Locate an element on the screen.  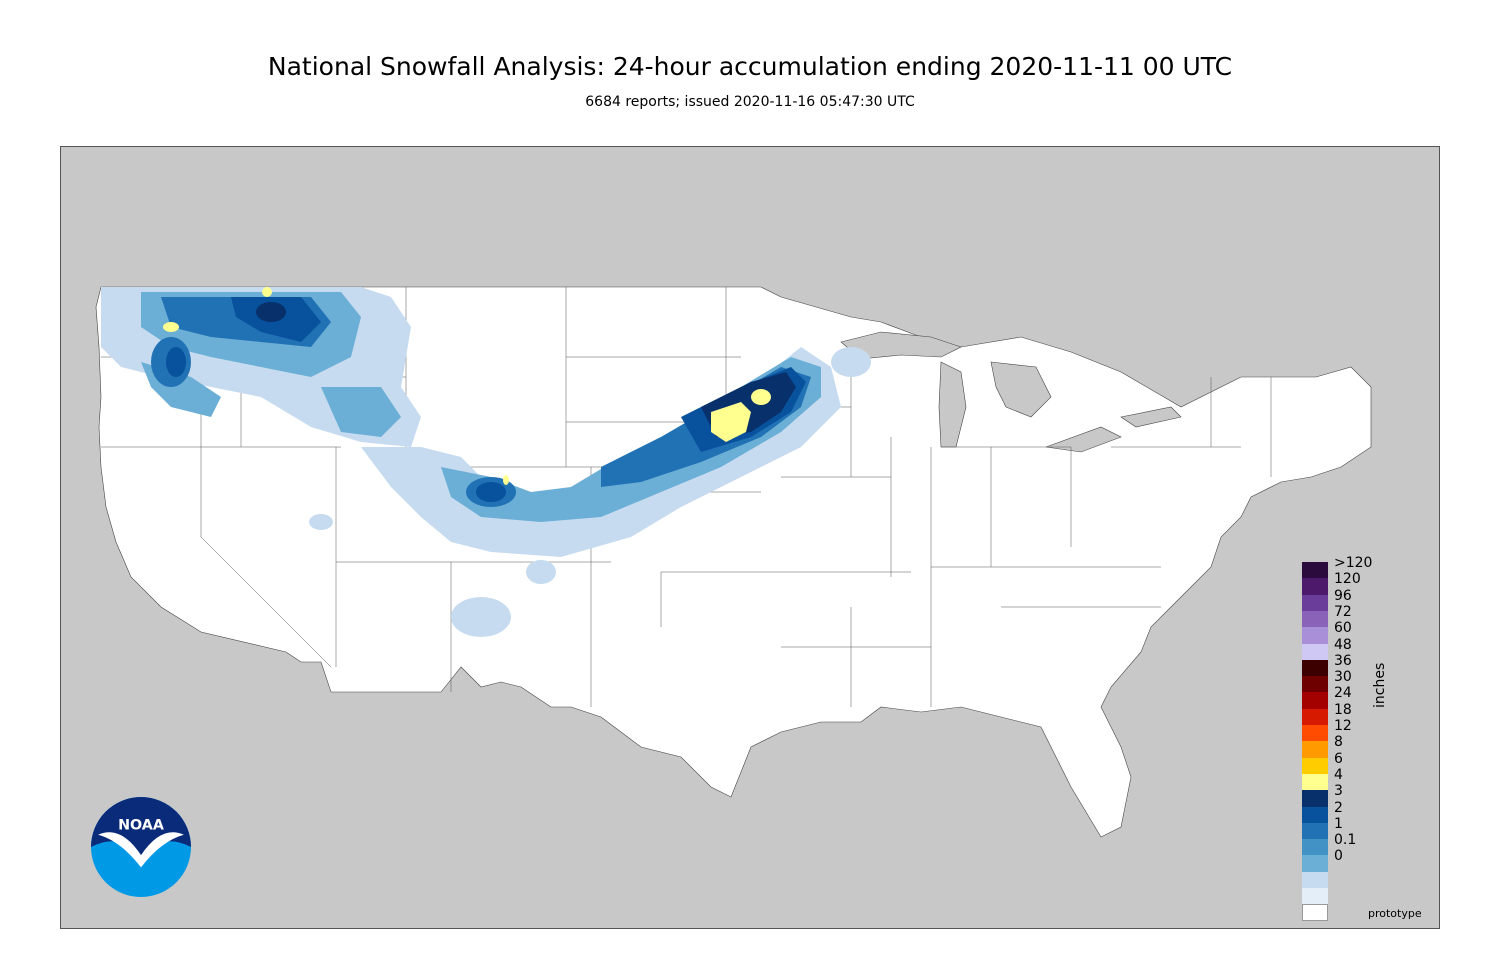
legend-label: 0 is located at coordinates (1338, 856).